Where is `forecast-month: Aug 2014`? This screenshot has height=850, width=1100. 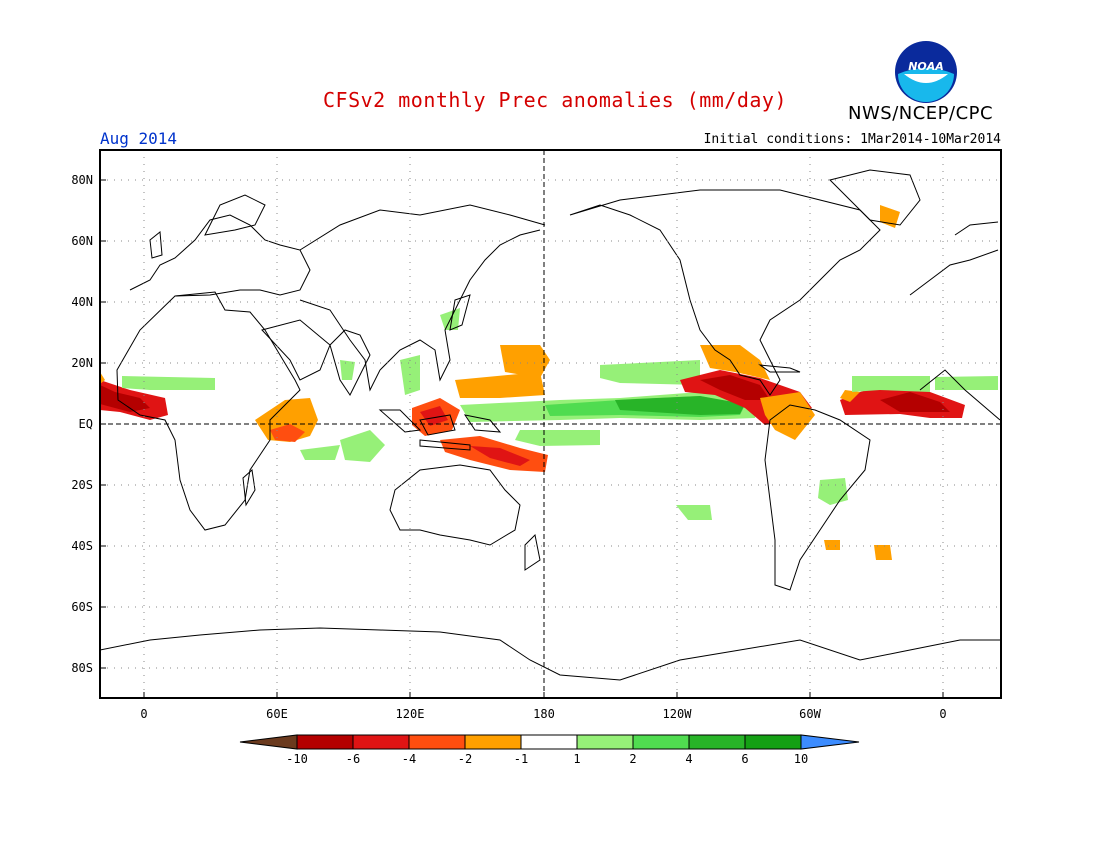 forecast-month: Aug 2014 is located at coordinates (139, 138).